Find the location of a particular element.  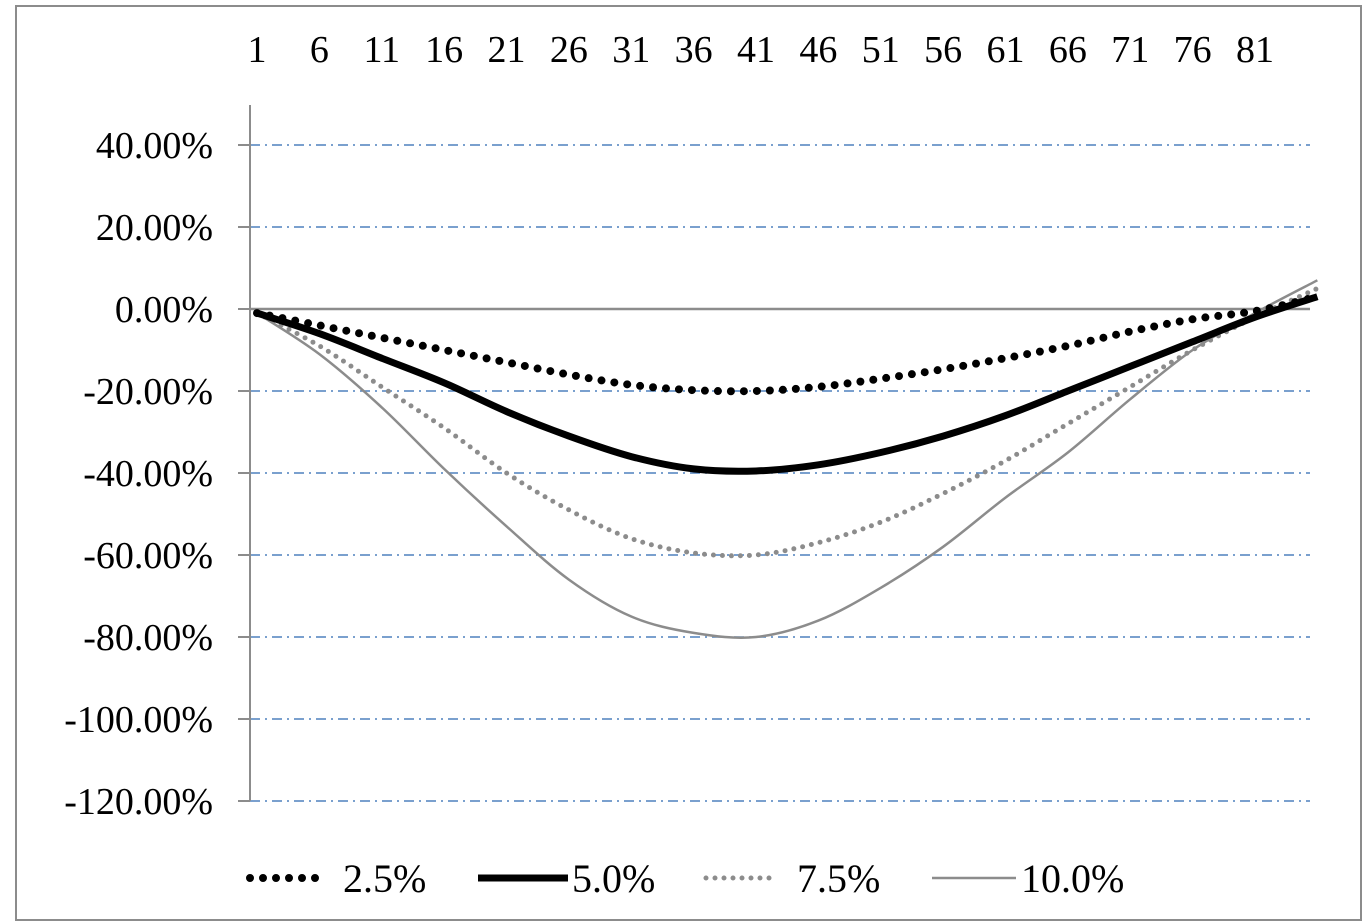

y-tick-label: 0.00% is located at coordinates (164, 310).